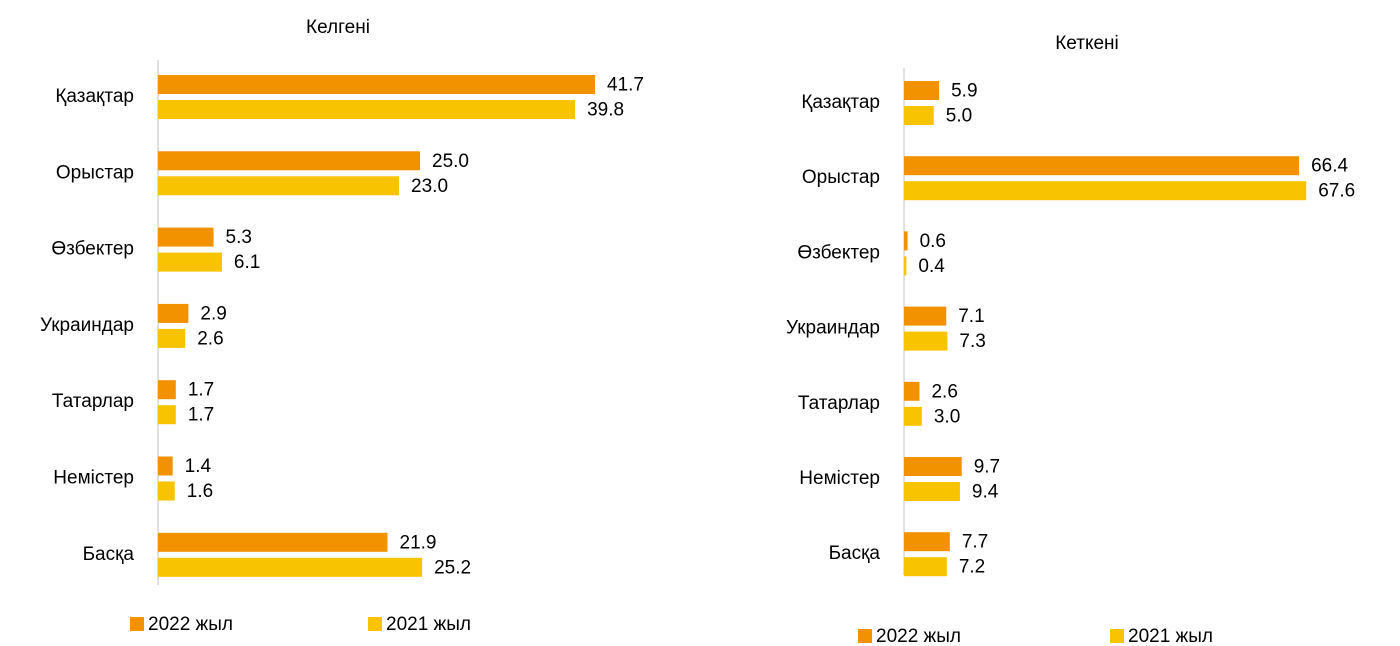 This screenshot has height=646, width=1400. I want to click on value-label: 7.2, so click(972, 567).